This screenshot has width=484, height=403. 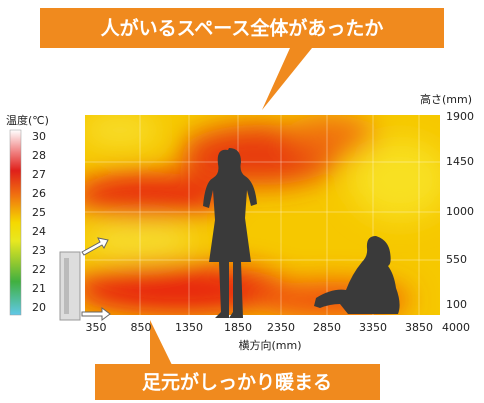 What do you see at coordinates (460, 211) in the screenshot?
I see `y-tick-label: 1000` at bounding box center [460, 211].